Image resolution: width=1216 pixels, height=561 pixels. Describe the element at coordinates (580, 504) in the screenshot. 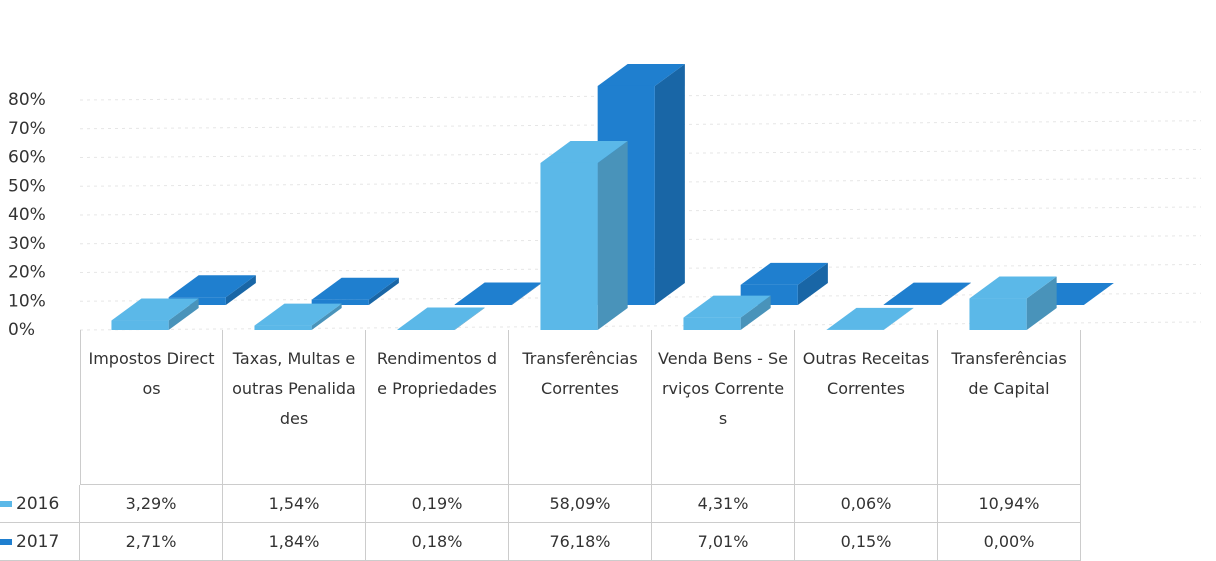

I see `value-label: 58,09%` at that location.